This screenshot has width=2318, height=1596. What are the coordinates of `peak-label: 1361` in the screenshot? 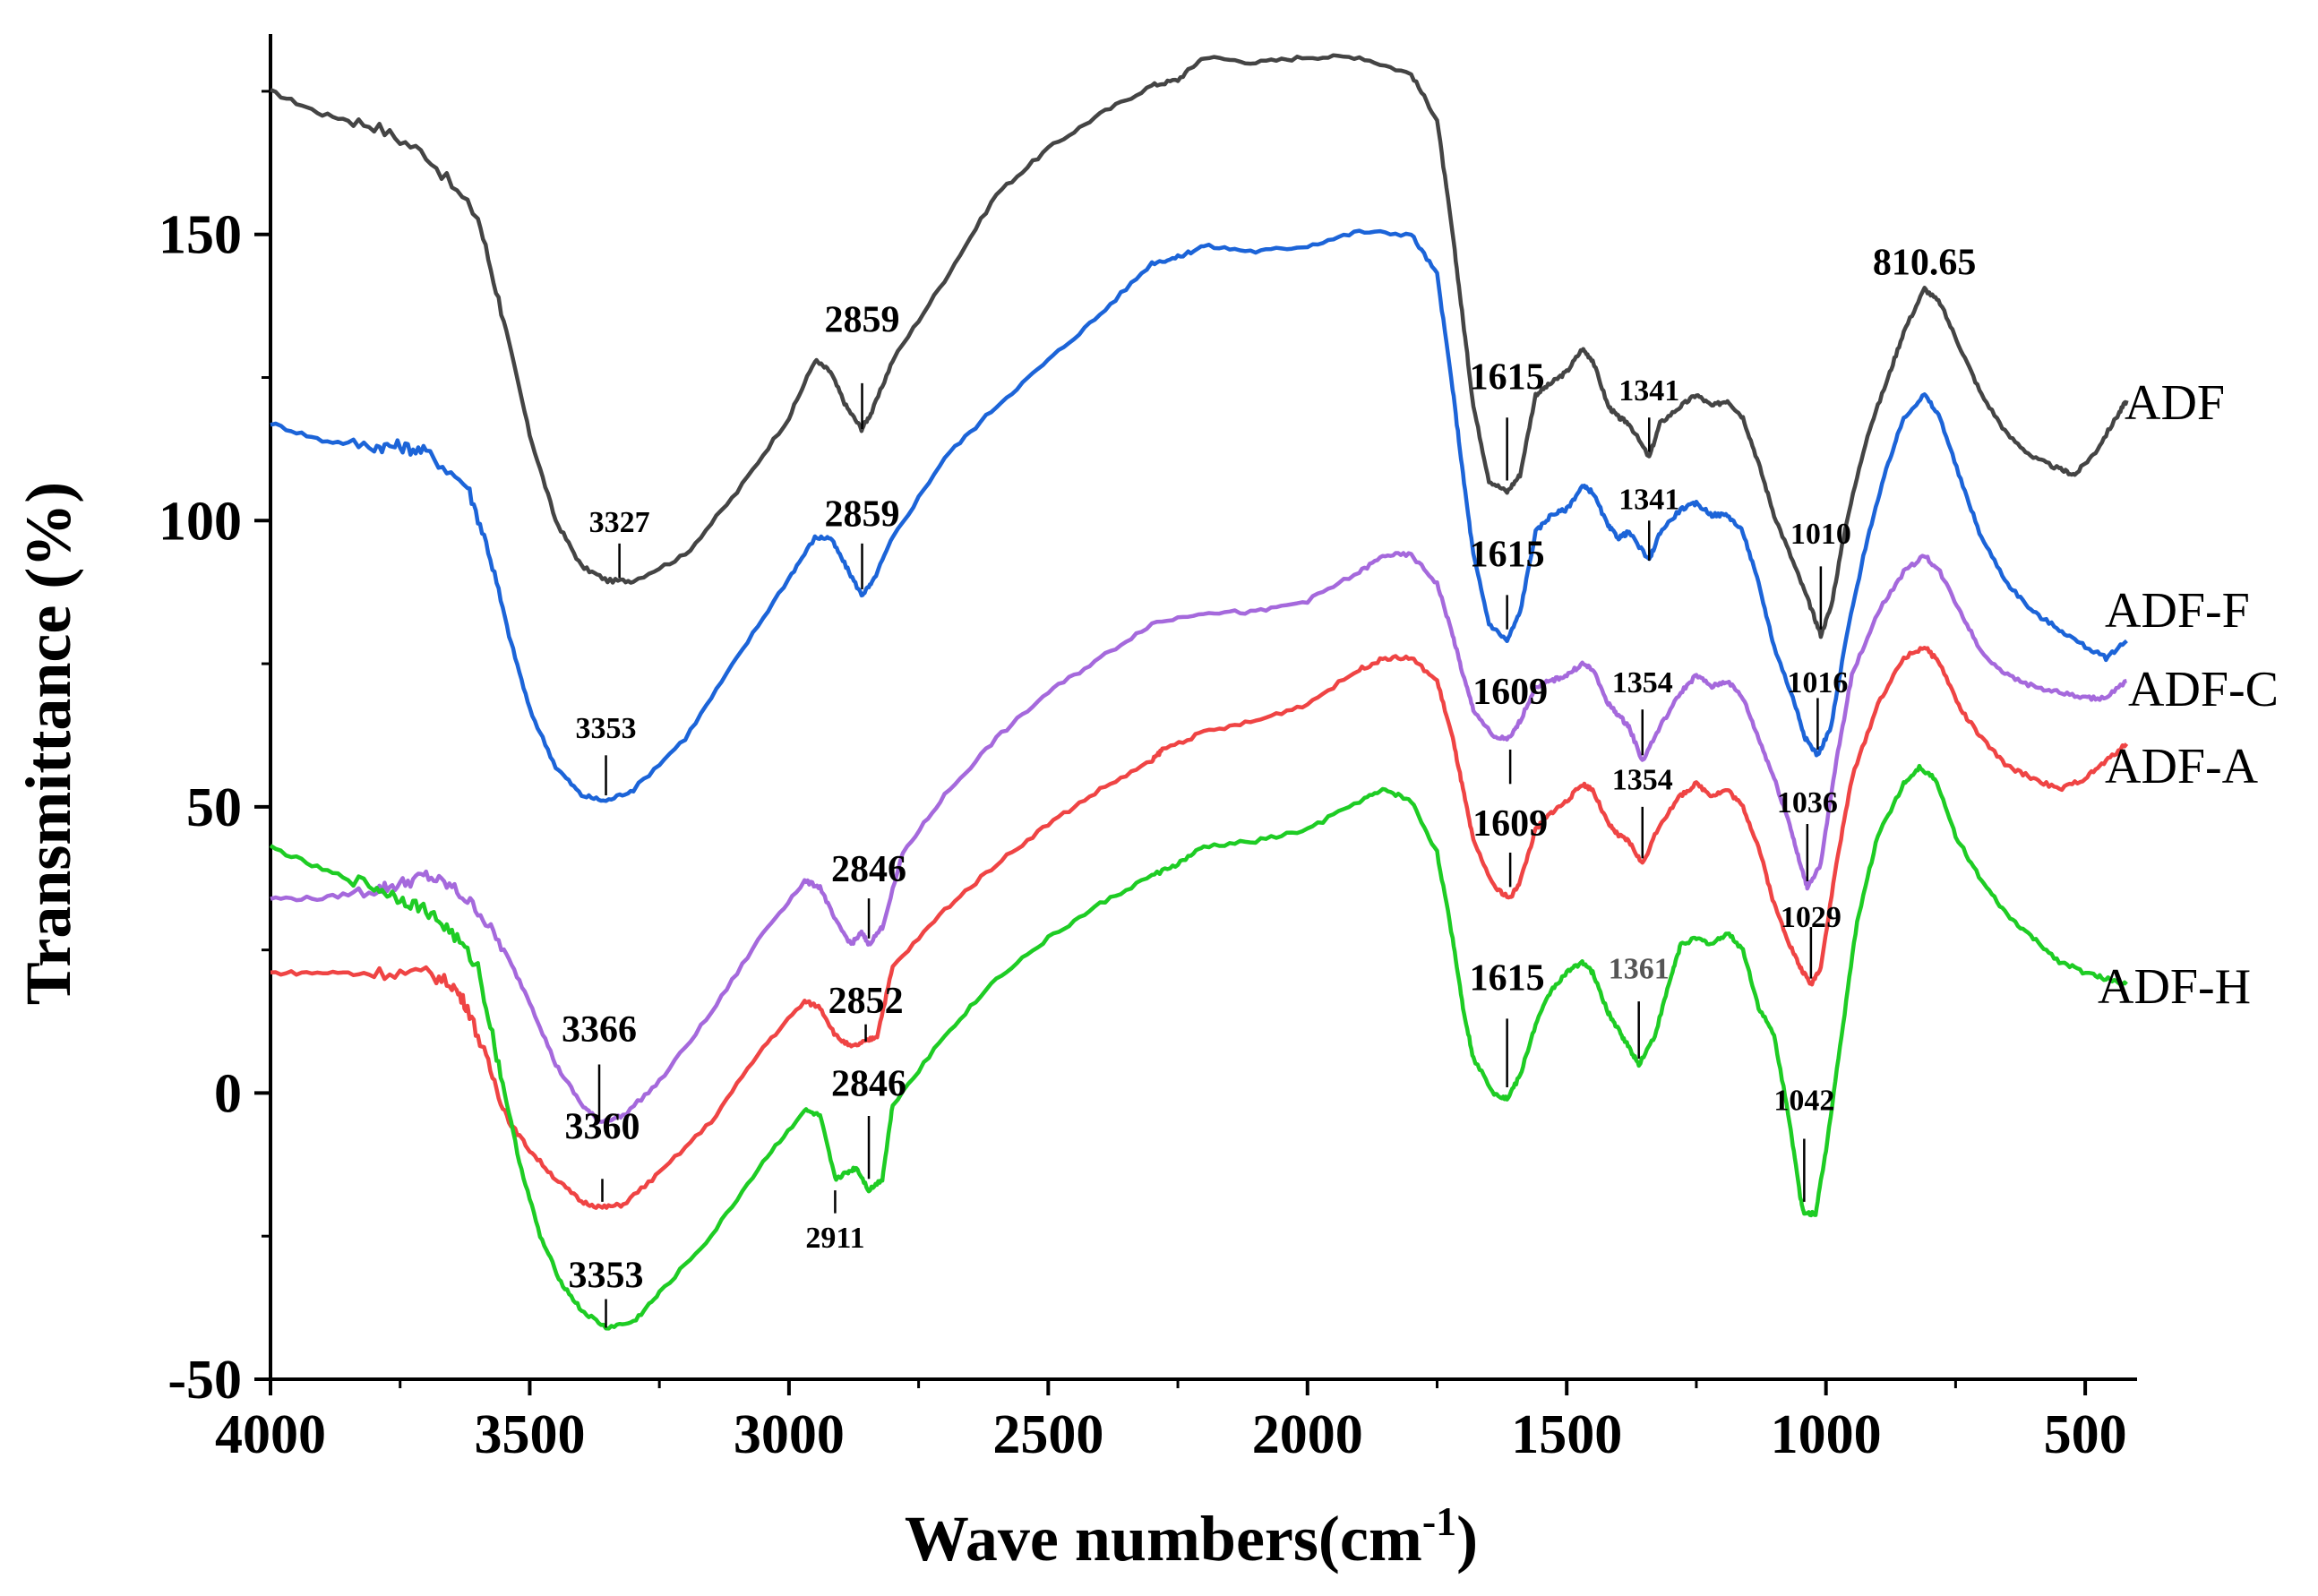 It's located at (1640, 969).